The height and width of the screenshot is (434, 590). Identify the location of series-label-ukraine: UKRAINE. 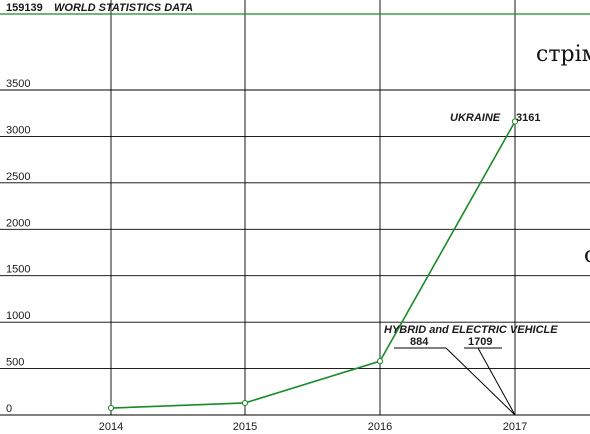
(475, 118).